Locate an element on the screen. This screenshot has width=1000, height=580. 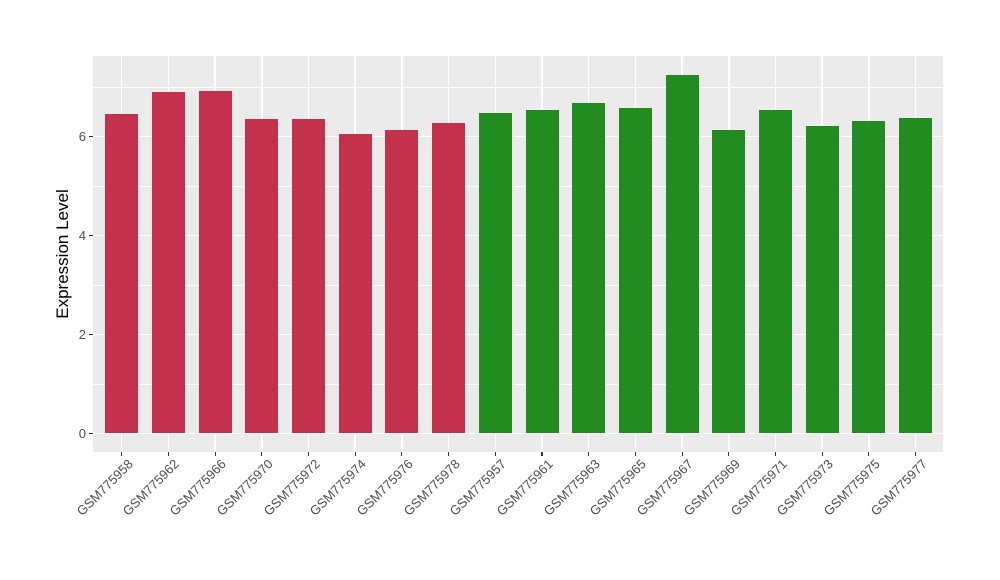
bar-GSM775963 is located at coordinates (589, 268).